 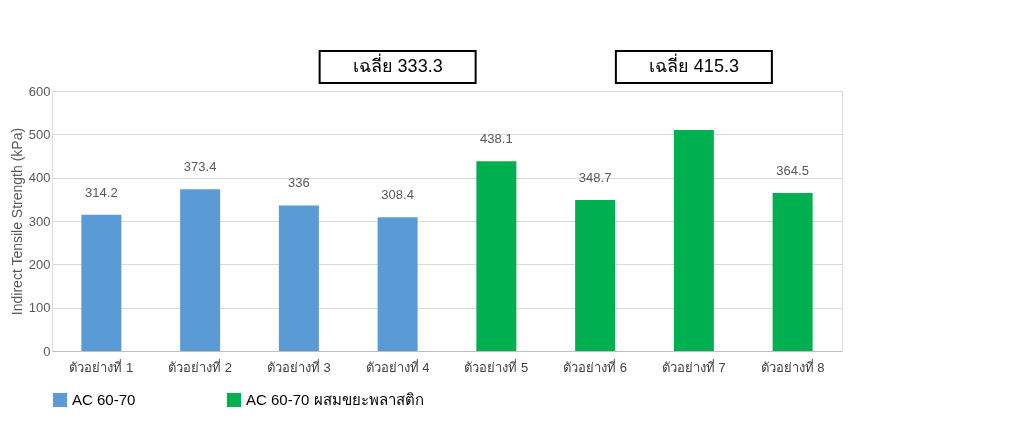 I want to click on x-tick-label: ตัวอย่างที่ 8, so click(x=792, y=366).